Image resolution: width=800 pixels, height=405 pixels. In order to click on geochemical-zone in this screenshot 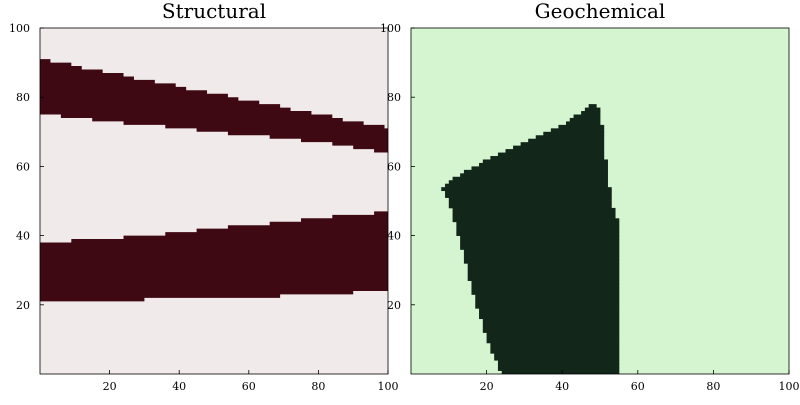, I will do `click(530, 239)`.